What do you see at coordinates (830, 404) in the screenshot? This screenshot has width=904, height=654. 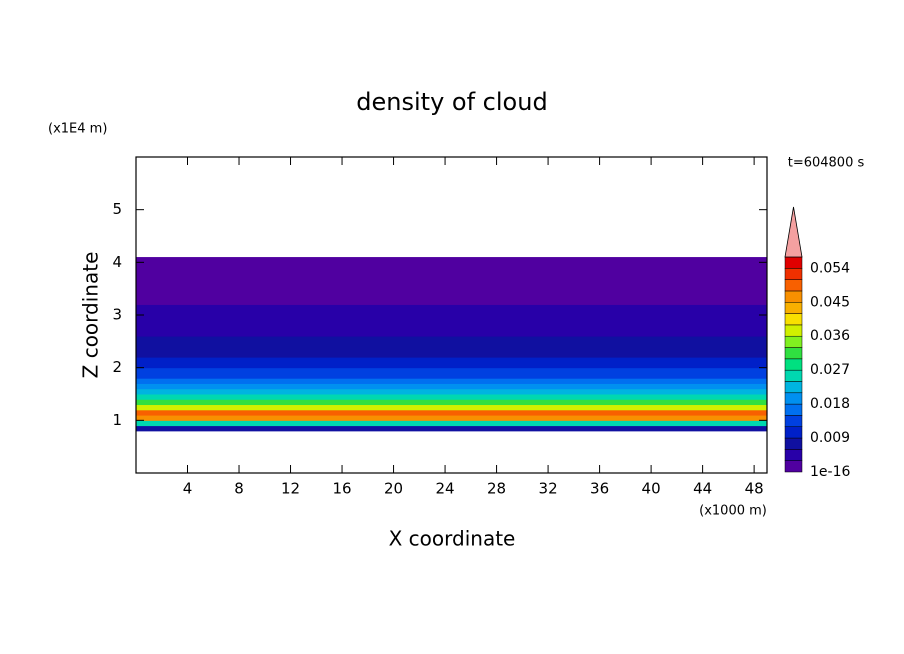 I see `colorbar-tick-label: 0.018` at bounding box center [830, 404].